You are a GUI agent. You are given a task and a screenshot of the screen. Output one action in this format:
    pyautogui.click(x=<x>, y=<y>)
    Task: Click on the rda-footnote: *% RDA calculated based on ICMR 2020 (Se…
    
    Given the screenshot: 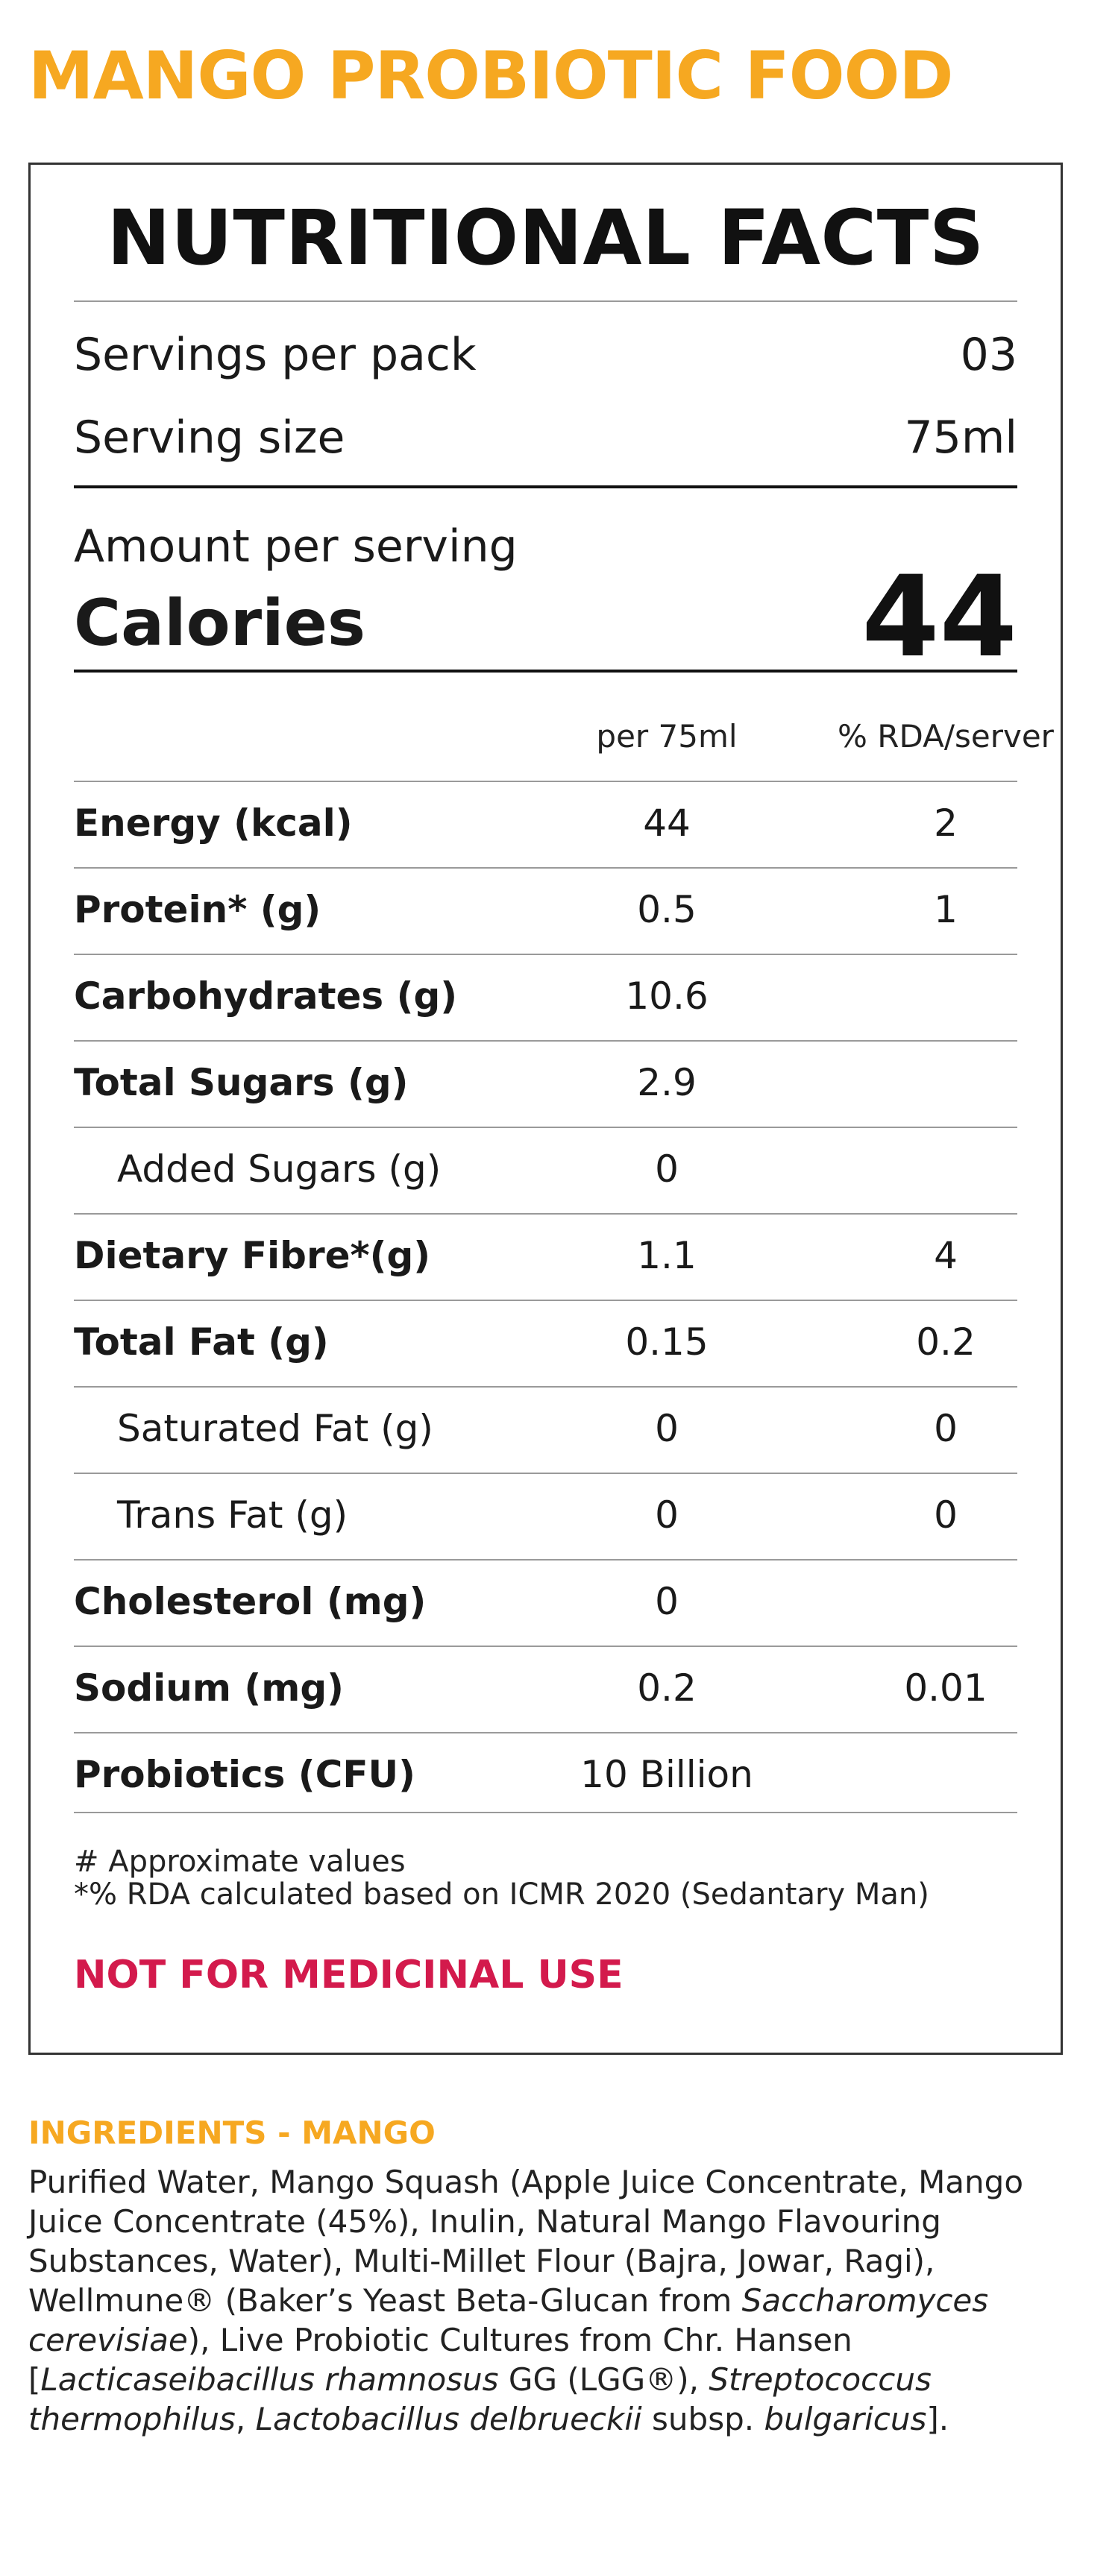 What is the action you would take?
    pyautogui.click(x=501, y=1894)
    